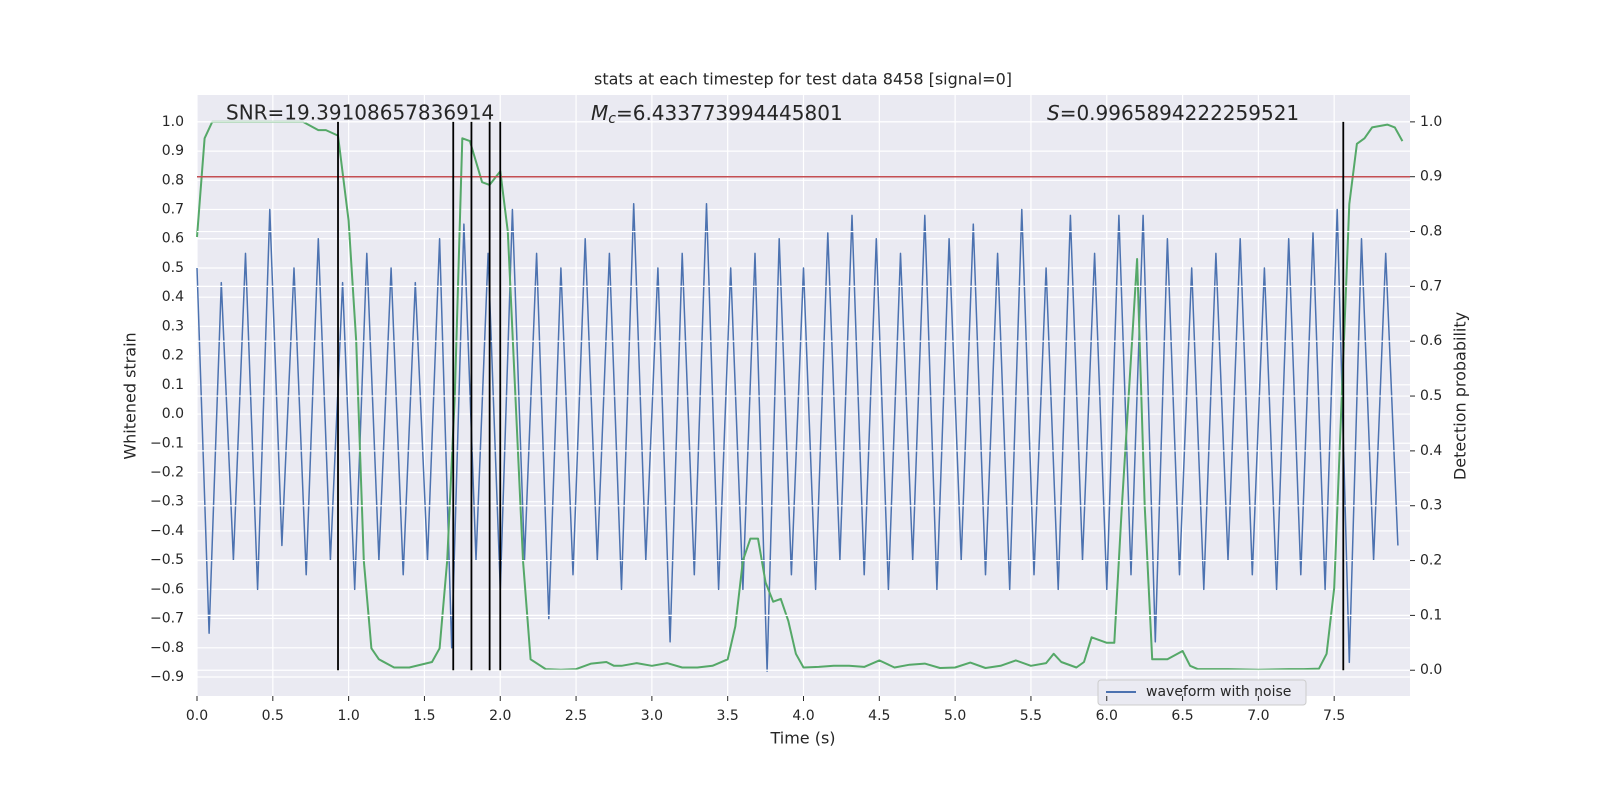 This screenshot has width=1600, height=800. What do you see at coordinates (167, 502) in the screenshot?
I see `y-tick-label: −0.3` at bounding box center [167, 502].